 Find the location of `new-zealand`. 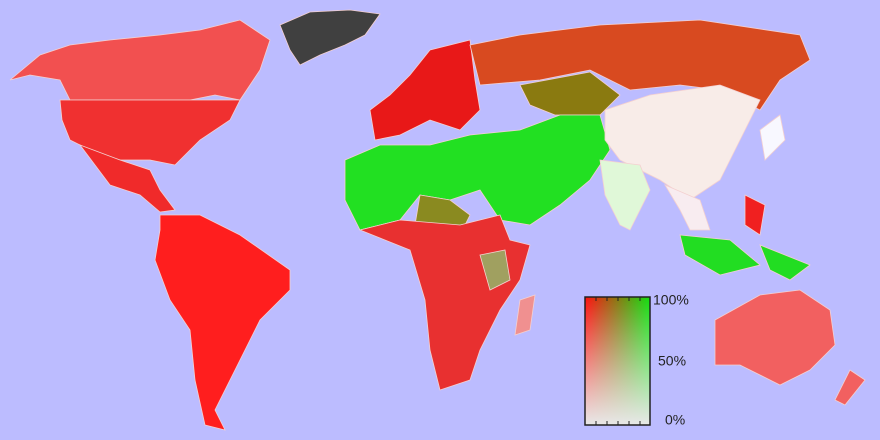

new-zealand is located at coordinates (850, 387).